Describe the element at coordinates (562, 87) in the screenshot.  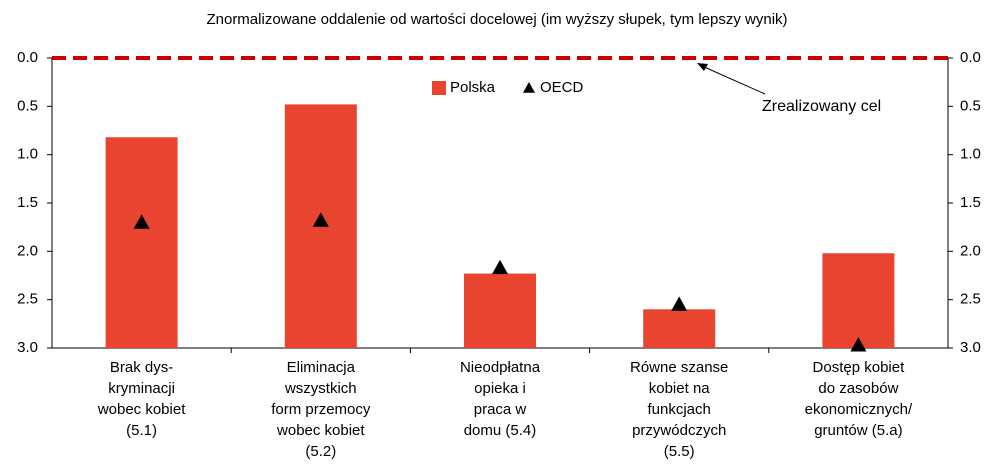
I see `legend-label: OECD` at that location.